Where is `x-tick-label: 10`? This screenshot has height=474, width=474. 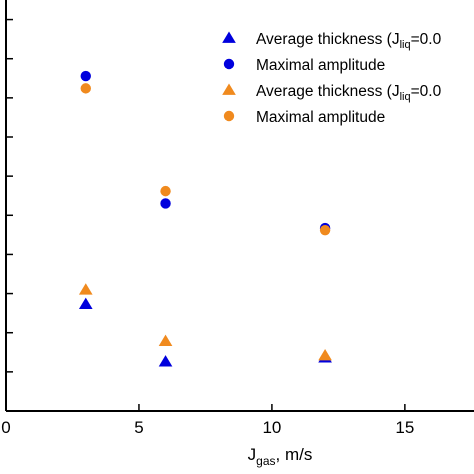
x-tick-label: 10 is located at coordinates (271, 427).